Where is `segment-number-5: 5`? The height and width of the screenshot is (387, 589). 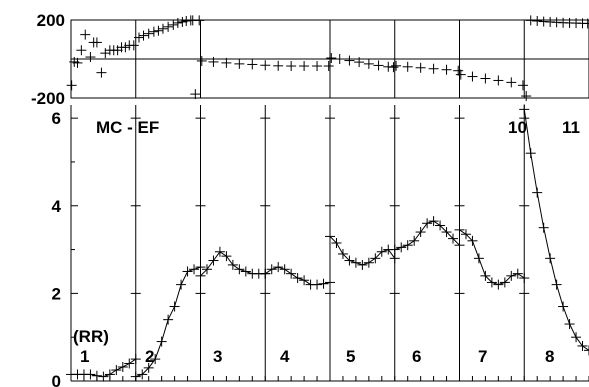
segment-number-5: 5 is located at coordinates (350, 356).